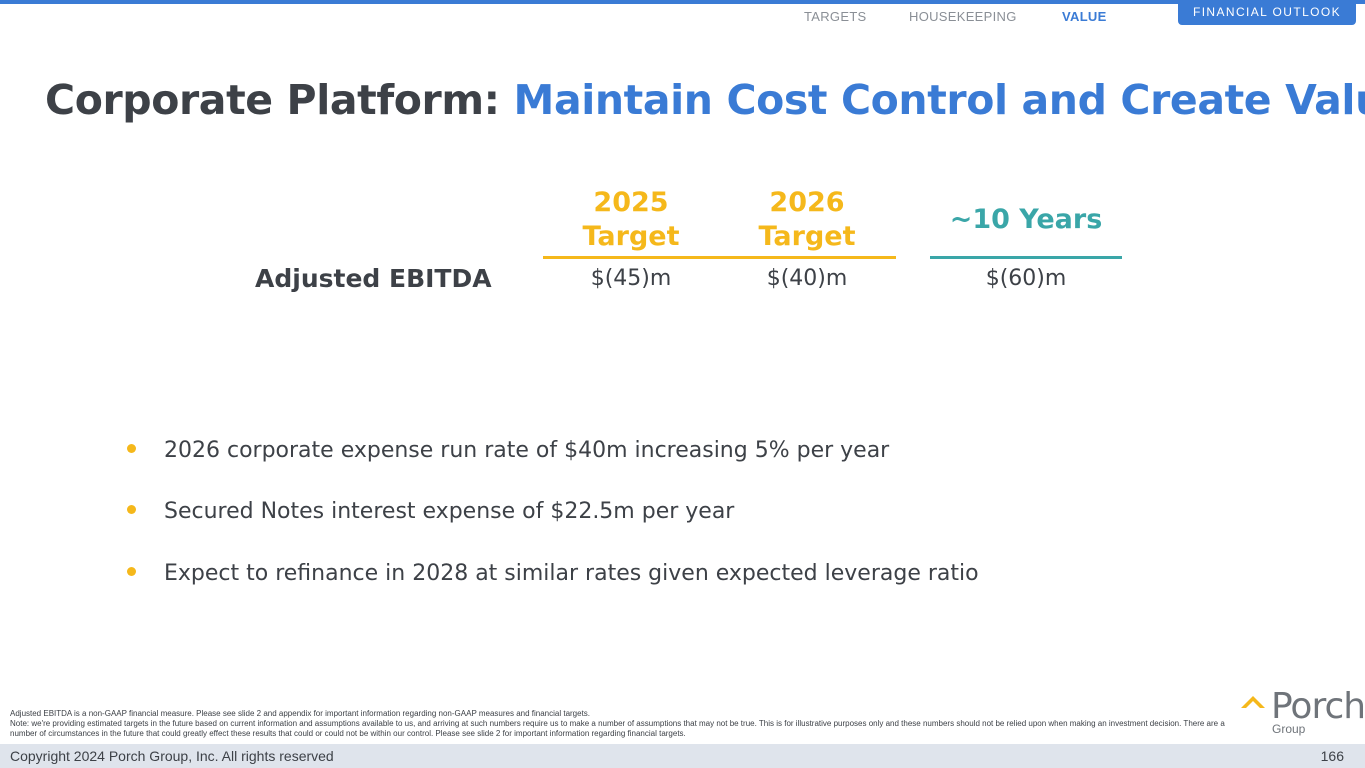  What do you see at coordinates (835, 16) in the screenshot?
I see `nav-targets: TARGETS` at bounding box center [835, 16].